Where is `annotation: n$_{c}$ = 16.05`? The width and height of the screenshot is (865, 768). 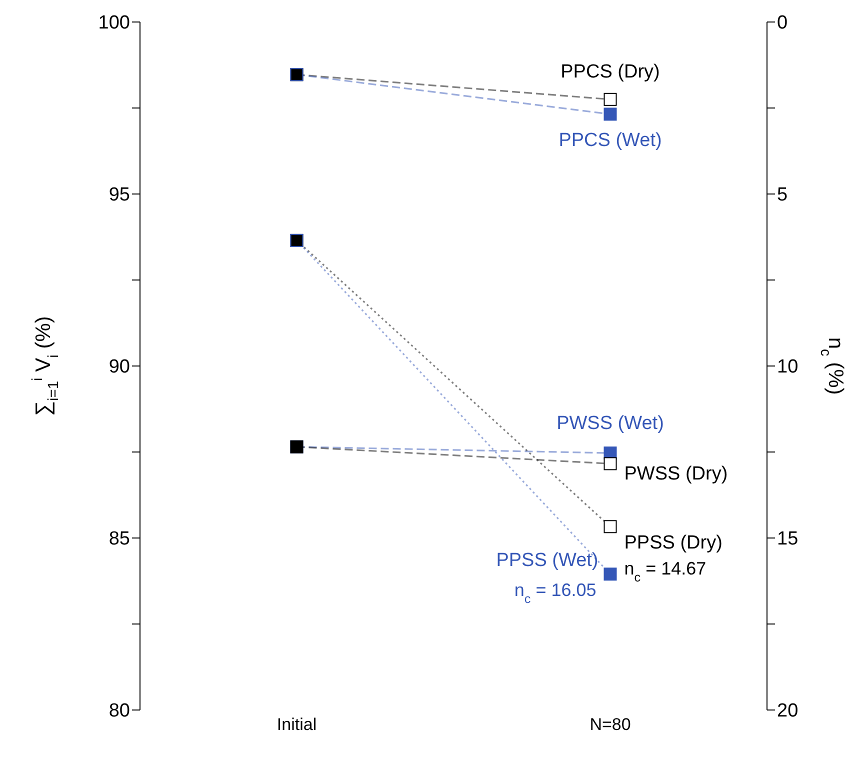
annotation: n$_{c}$ = 16.05 is located at coordinates (555, 593).